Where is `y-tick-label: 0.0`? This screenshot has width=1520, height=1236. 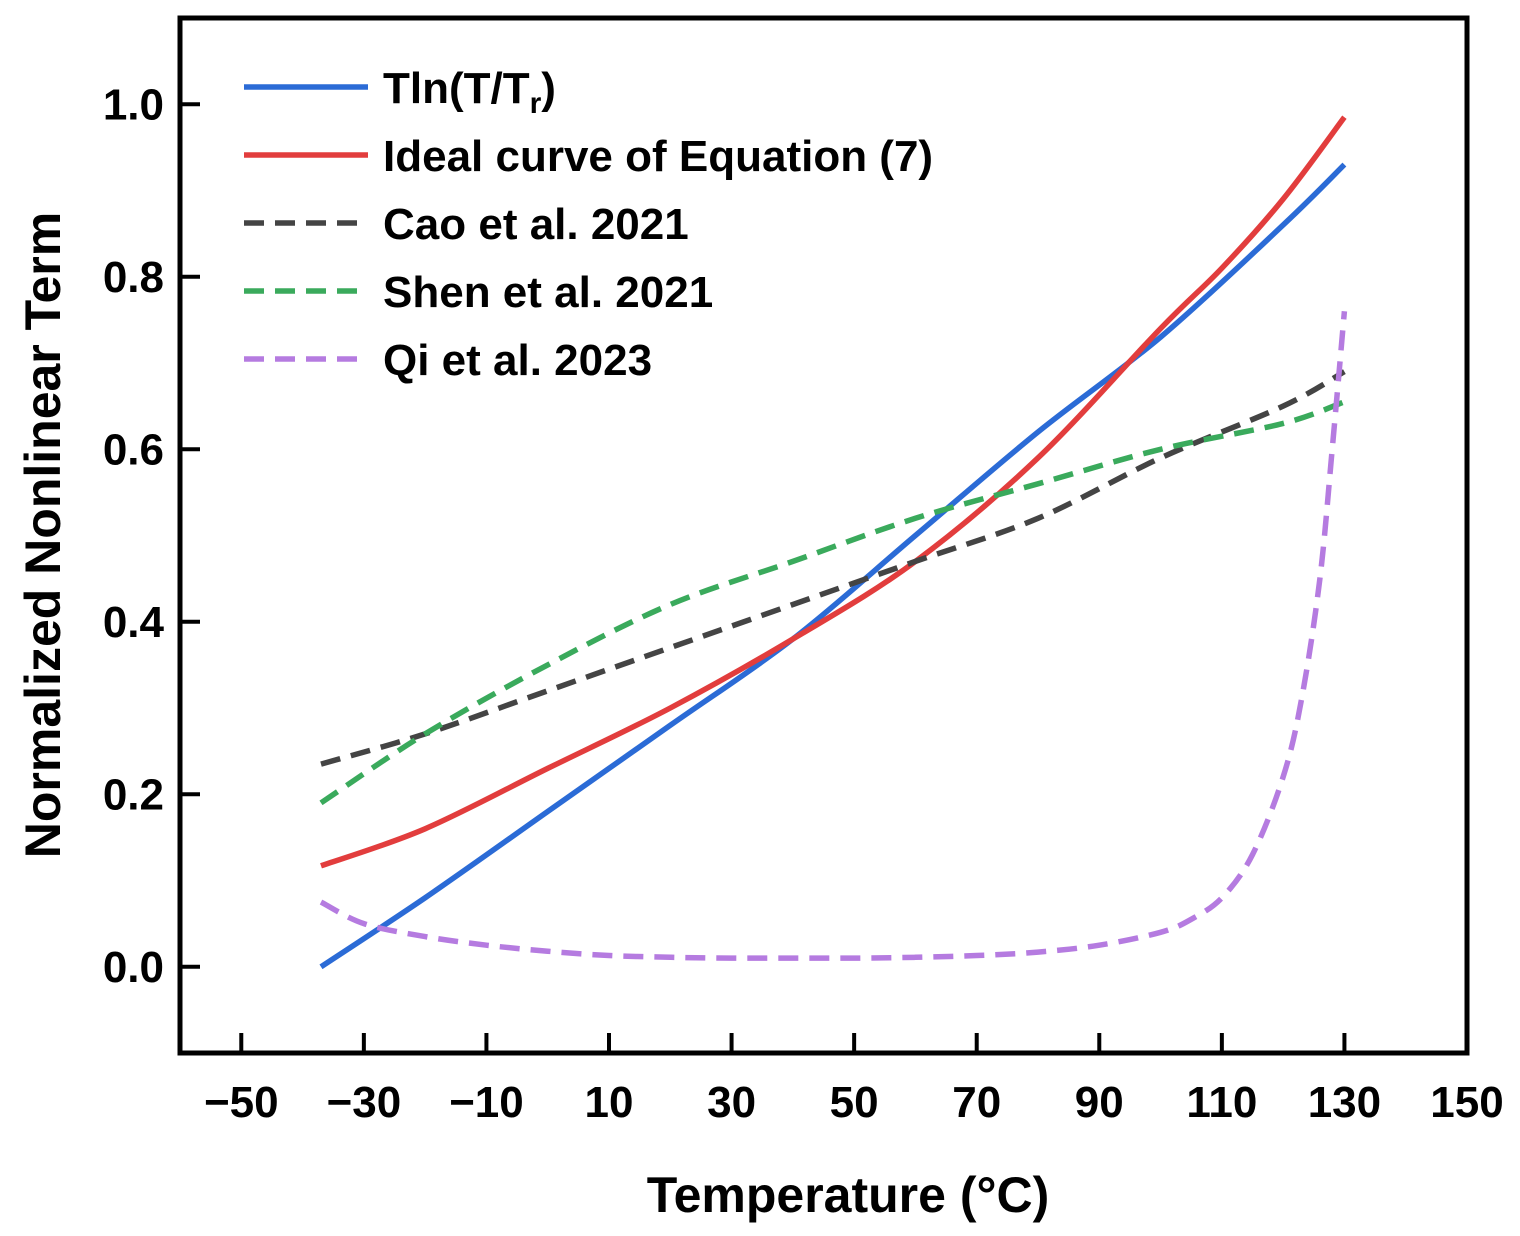
y-tick-label: 0.0 is located at coordinates (133, 967).